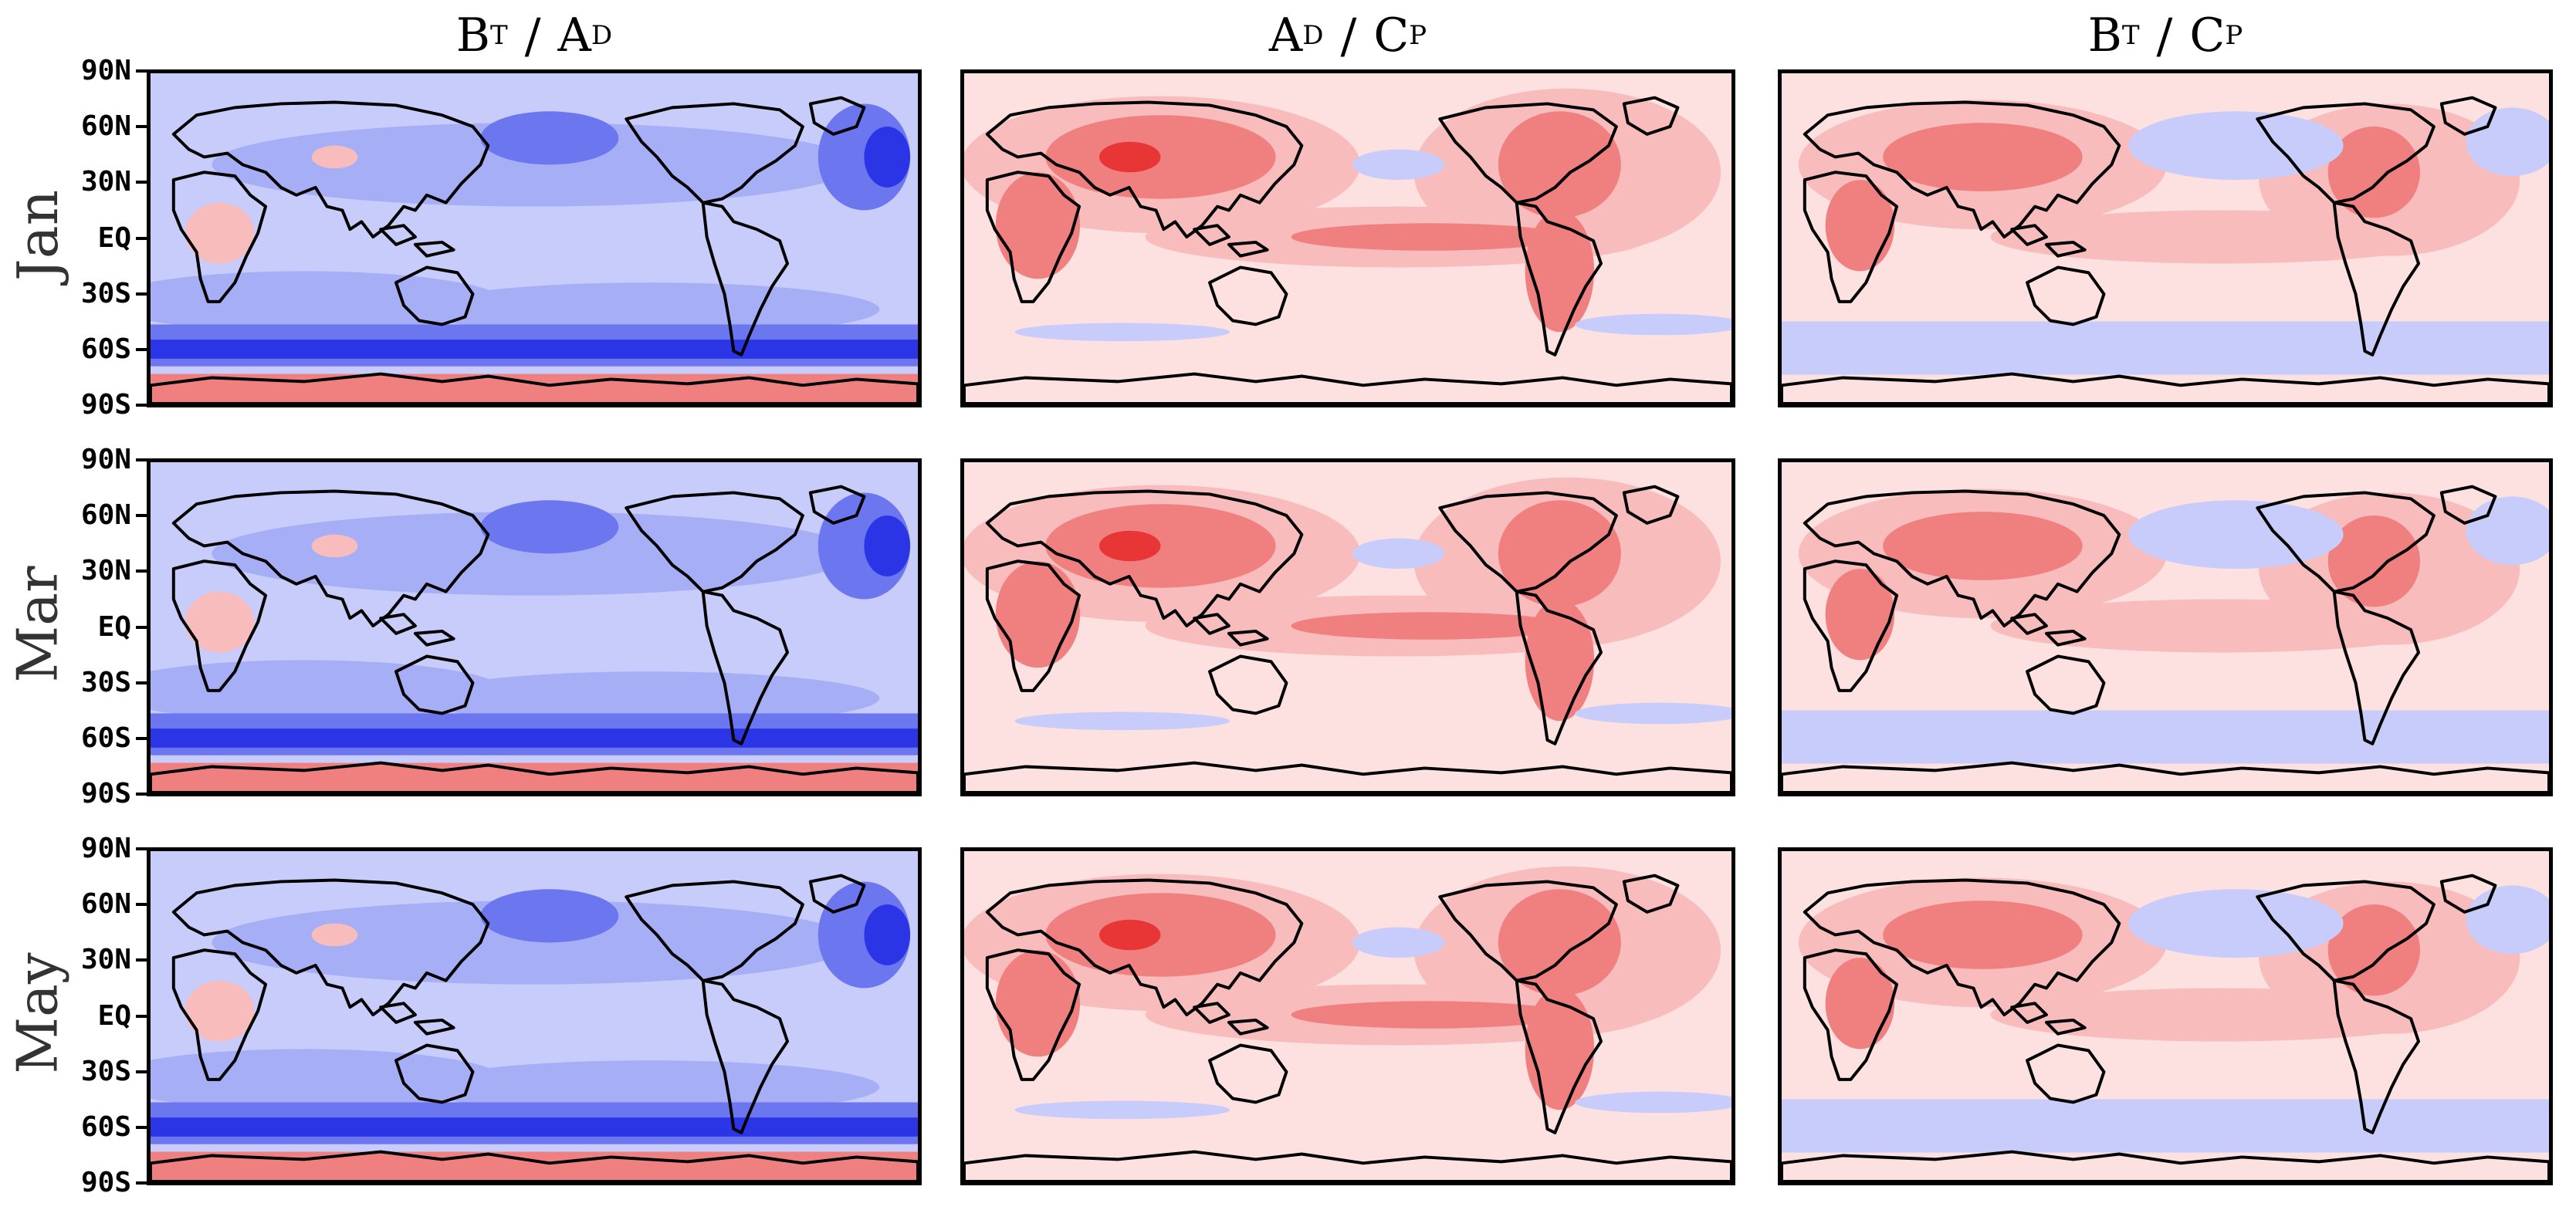 The image size is (2576, 1210). Describe the element at coordinates (105, 1071) in the screenshot. I see `lat-tick-label: 30S` at that location.